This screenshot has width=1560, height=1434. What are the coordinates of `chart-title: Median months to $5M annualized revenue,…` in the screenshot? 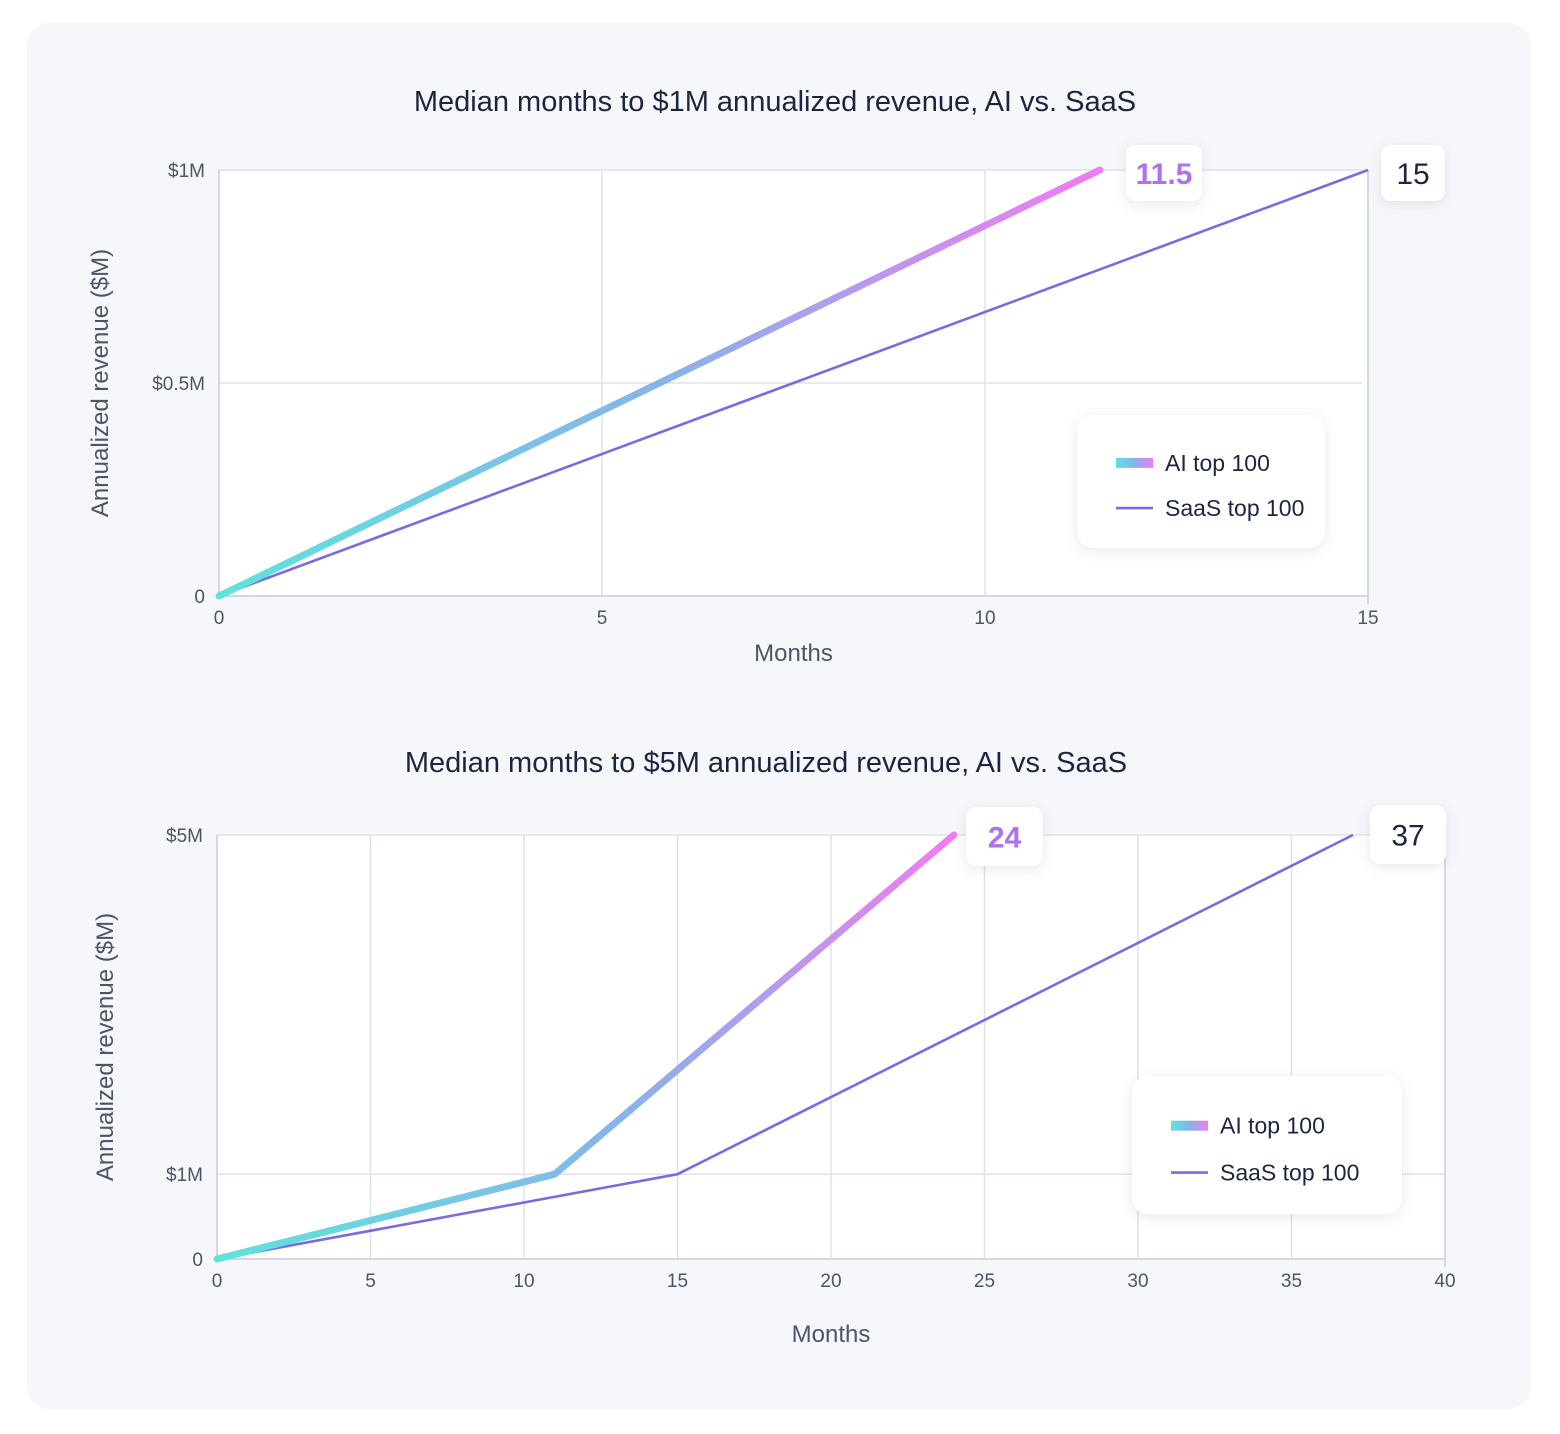 It's located at (766, 763).